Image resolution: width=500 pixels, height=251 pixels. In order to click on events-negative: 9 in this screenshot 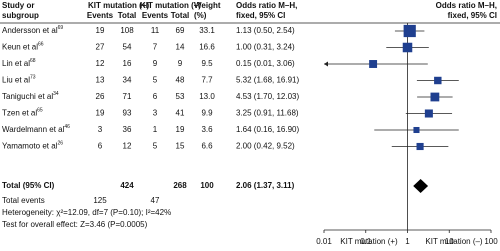, I will do `click(155, 63)`.